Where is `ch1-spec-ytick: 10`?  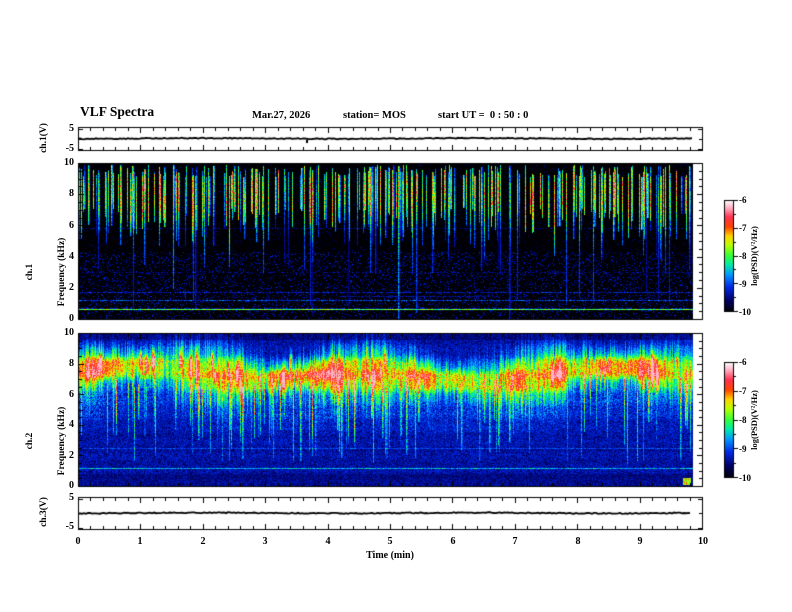 ch1-spec-ytick: 10 is located at coordinates (69, 162).